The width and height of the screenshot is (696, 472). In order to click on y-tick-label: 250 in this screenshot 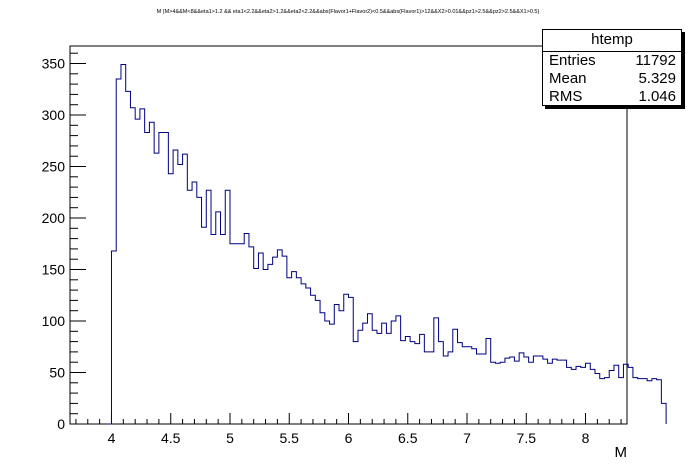, I will do `click(54, 167)`.